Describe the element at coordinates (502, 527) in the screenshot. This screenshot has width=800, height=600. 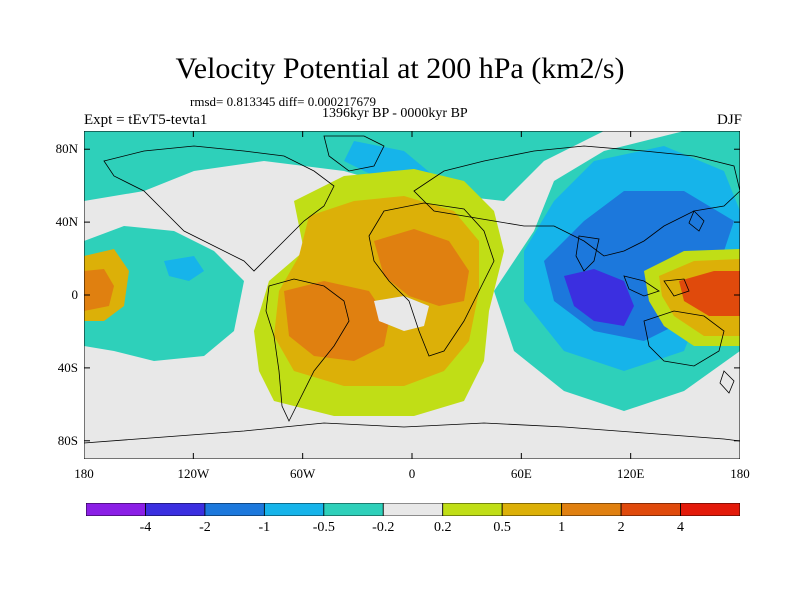
I see `colorbar-level-label: 0.5` at that location.